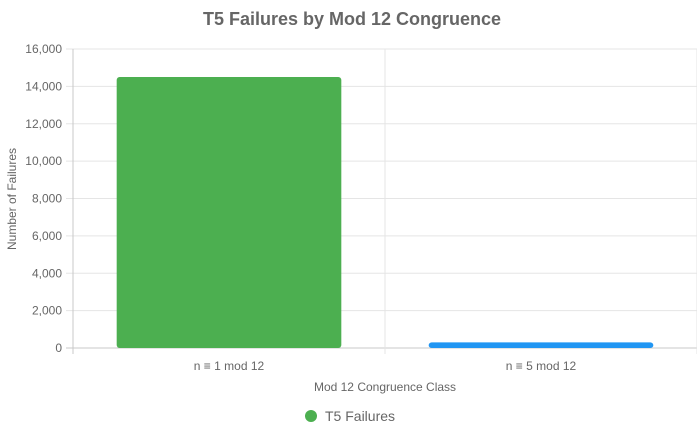  Describe the element at coordinates (47, 199) in the screenshot. I see `y-tick-label: 8,000` at that location.